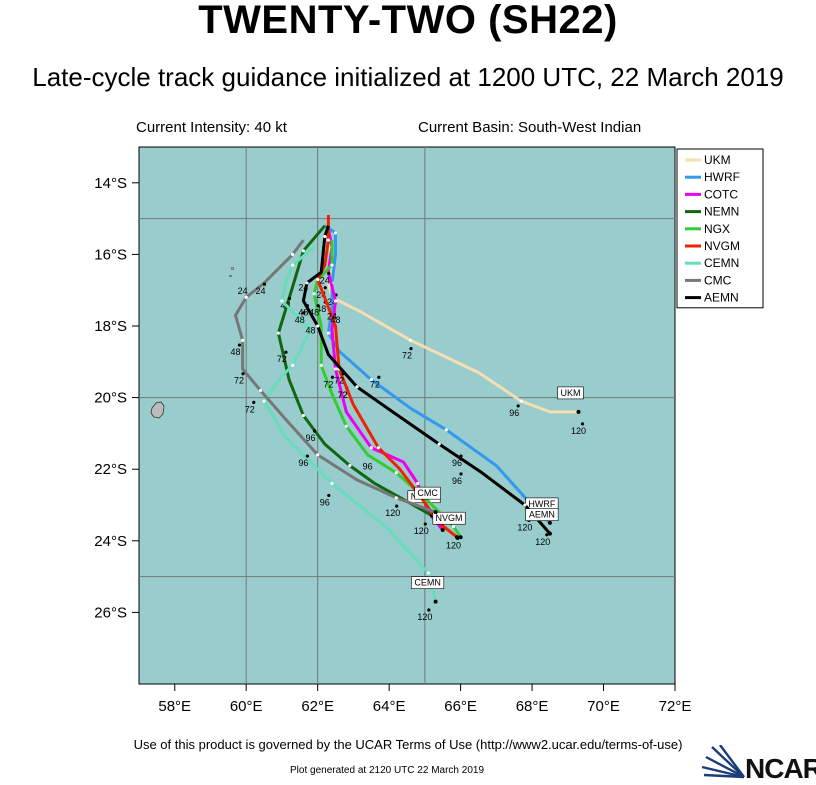  Describe the element at coordinates (722, 246) in the screenshot. I see `legend-label-nvgm: NVGM` at that location.